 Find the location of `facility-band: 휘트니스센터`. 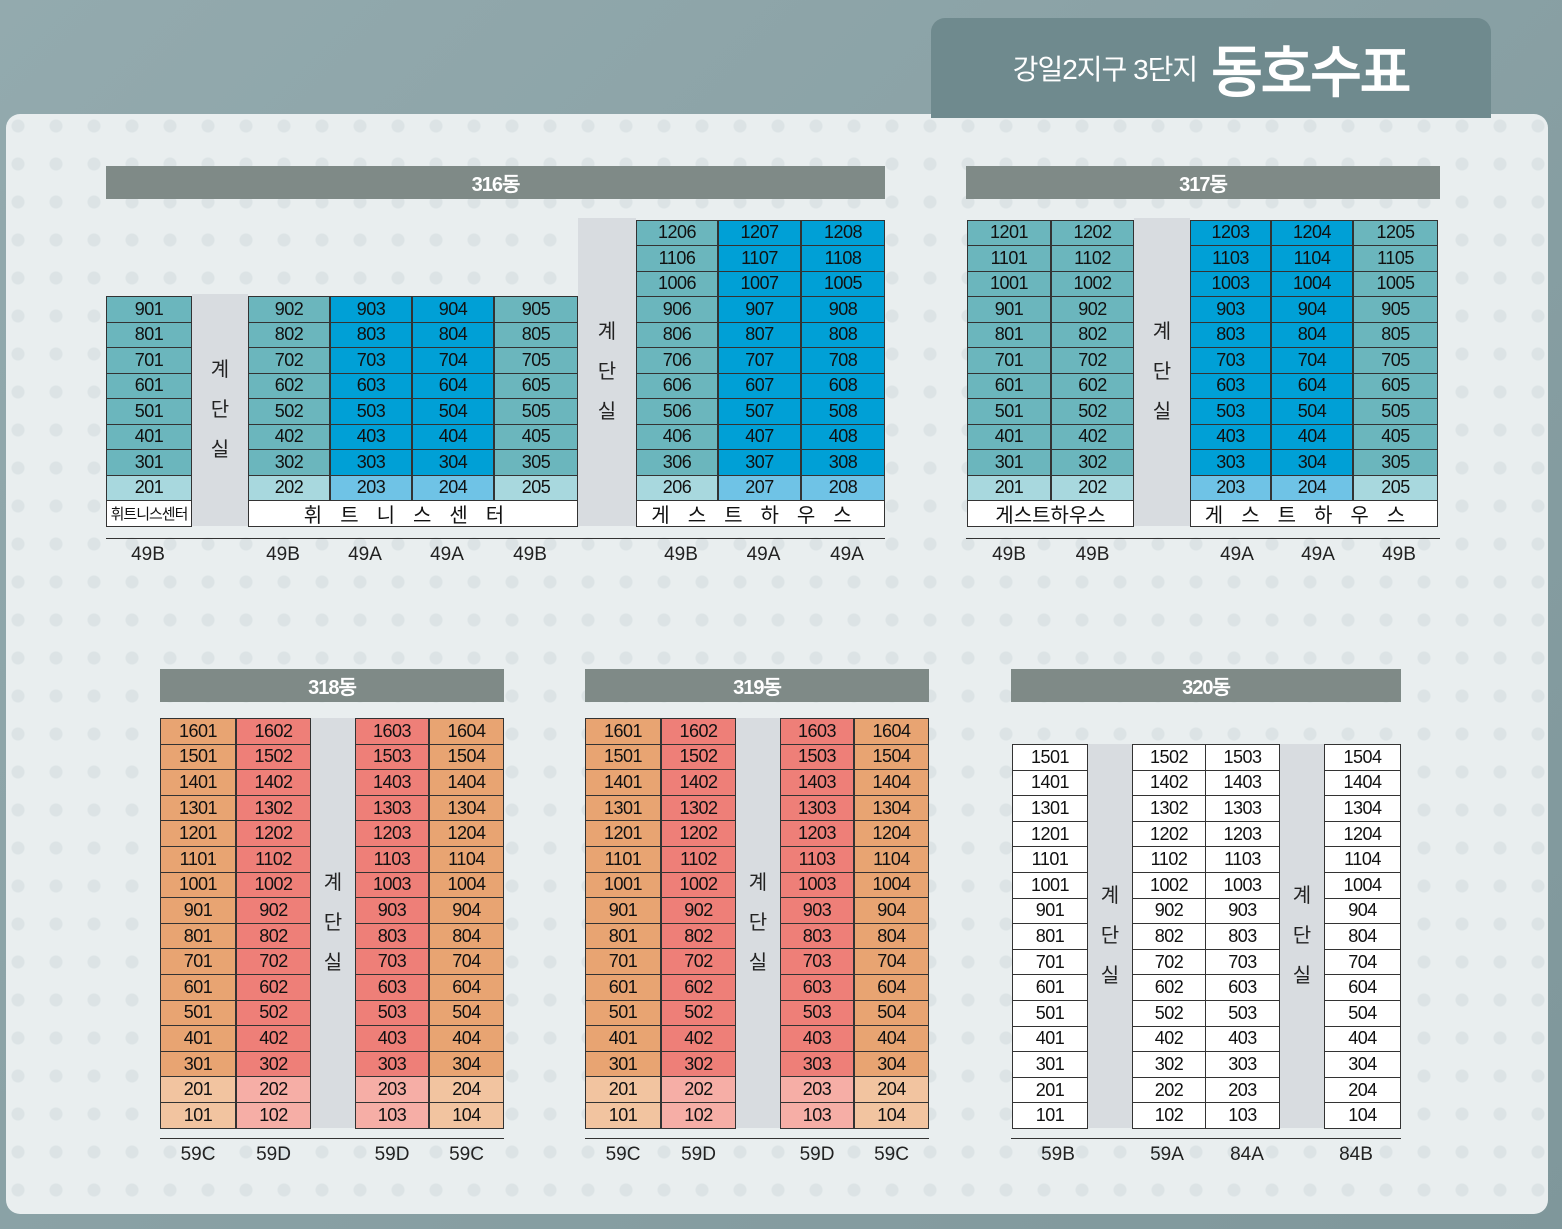

facility-band: 휘트니스센터 is located at coordinates (149, 513).